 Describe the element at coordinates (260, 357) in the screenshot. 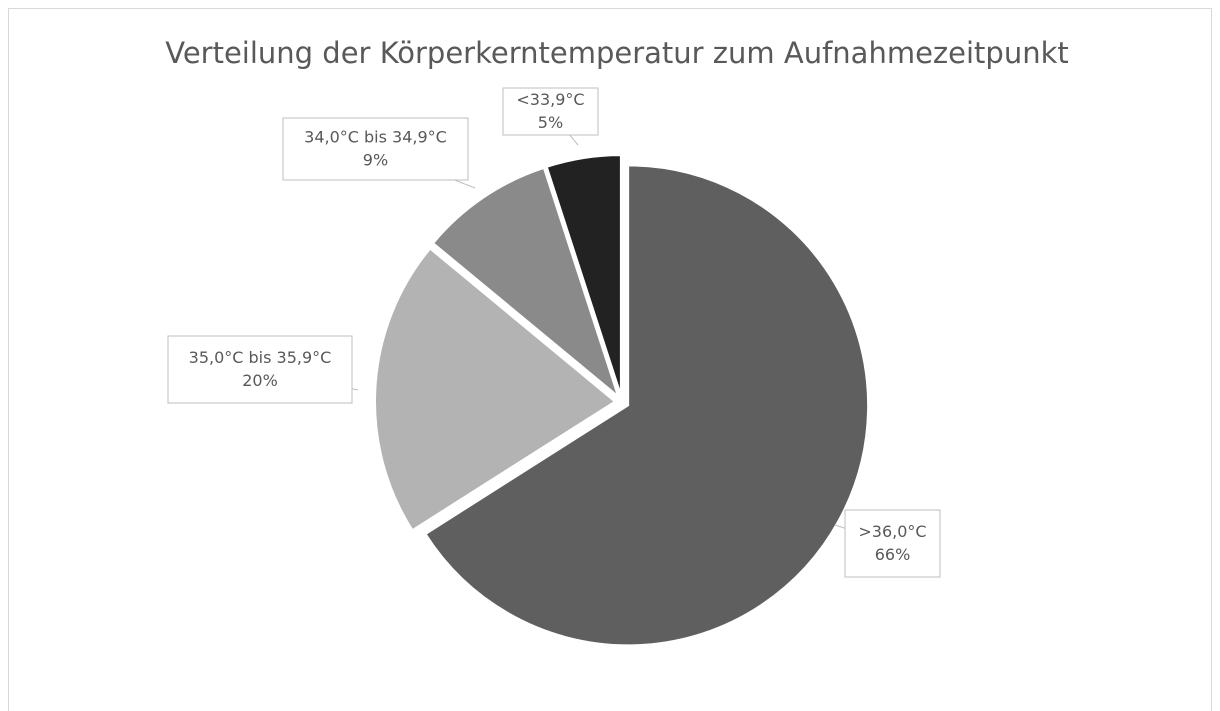

I see `slice-label: 35,0°C bis 35,9°C` at that location.